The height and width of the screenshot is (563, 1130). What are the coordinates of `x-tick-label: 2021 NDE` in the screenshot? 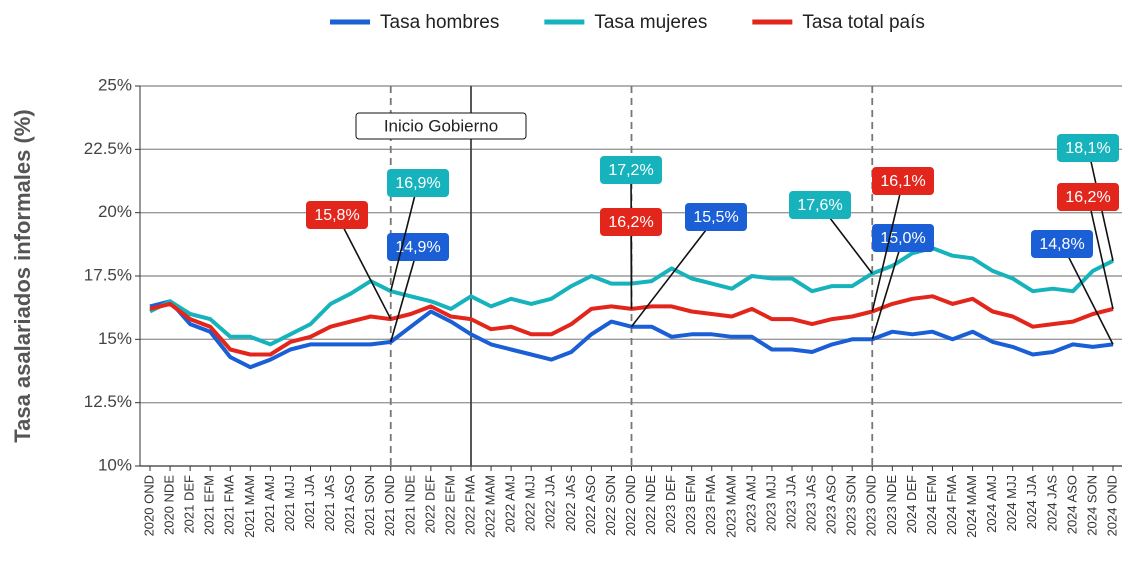 It's located at (409, 505).